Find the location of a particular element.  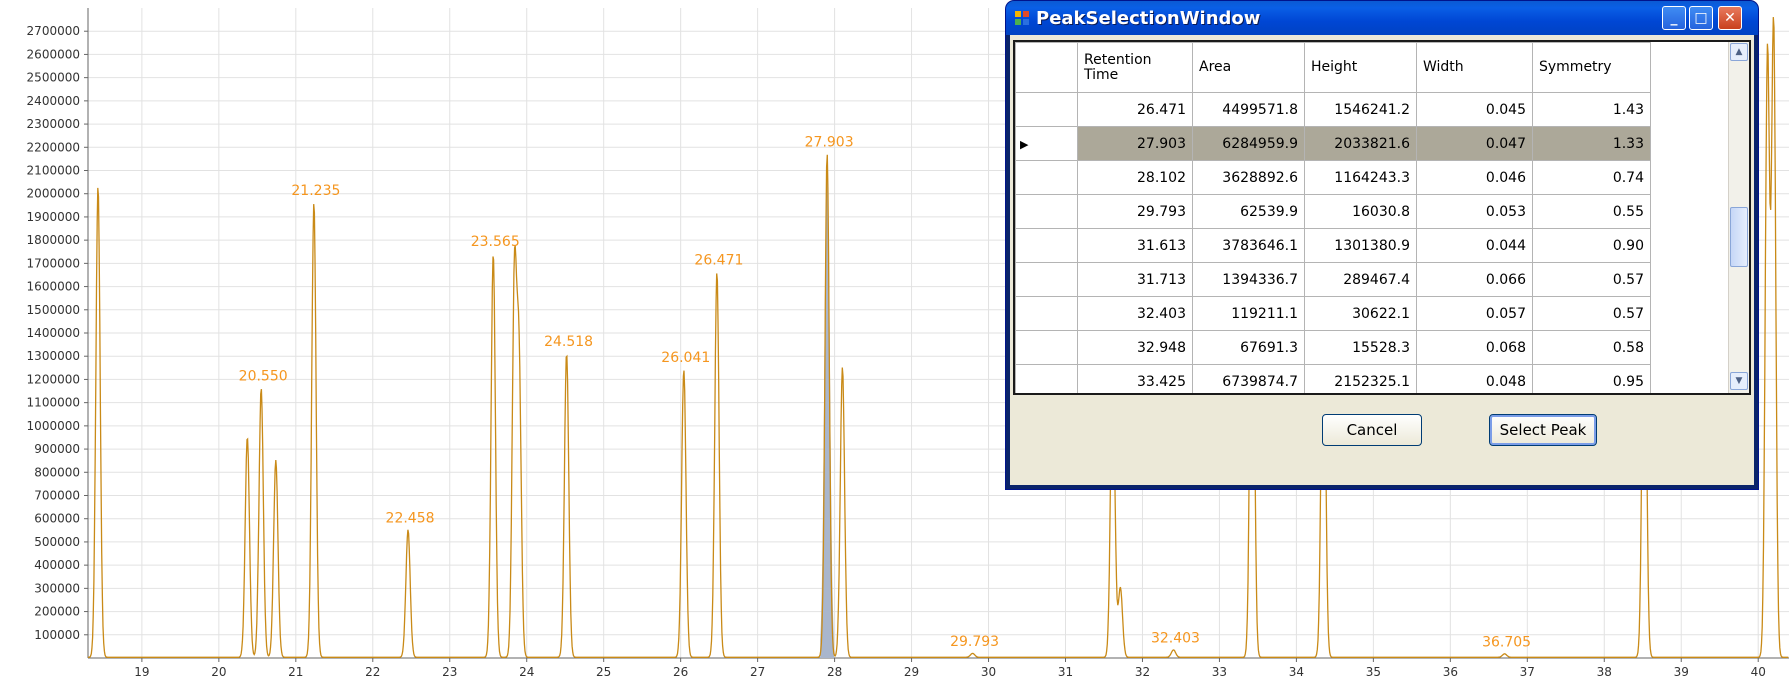

minimize-button: _ is located at coordinates (1674, 18).